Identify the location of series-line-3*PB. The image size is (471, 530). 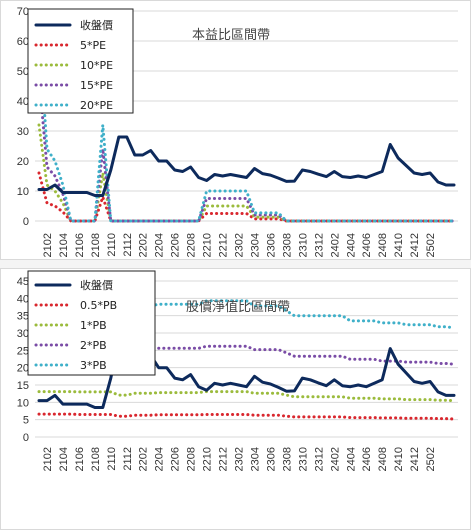
(246, 314).